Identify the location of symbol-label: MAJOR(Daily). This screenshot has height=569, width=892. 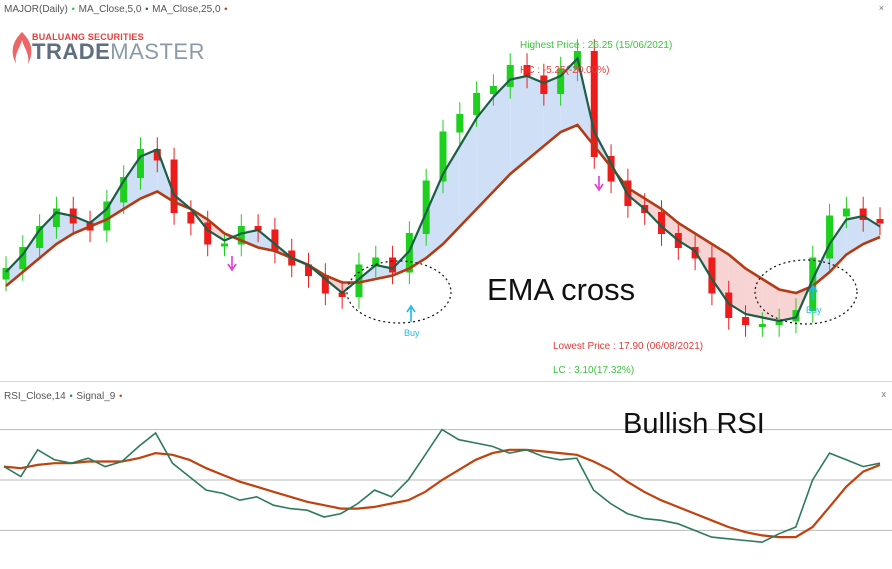
(36, 9).